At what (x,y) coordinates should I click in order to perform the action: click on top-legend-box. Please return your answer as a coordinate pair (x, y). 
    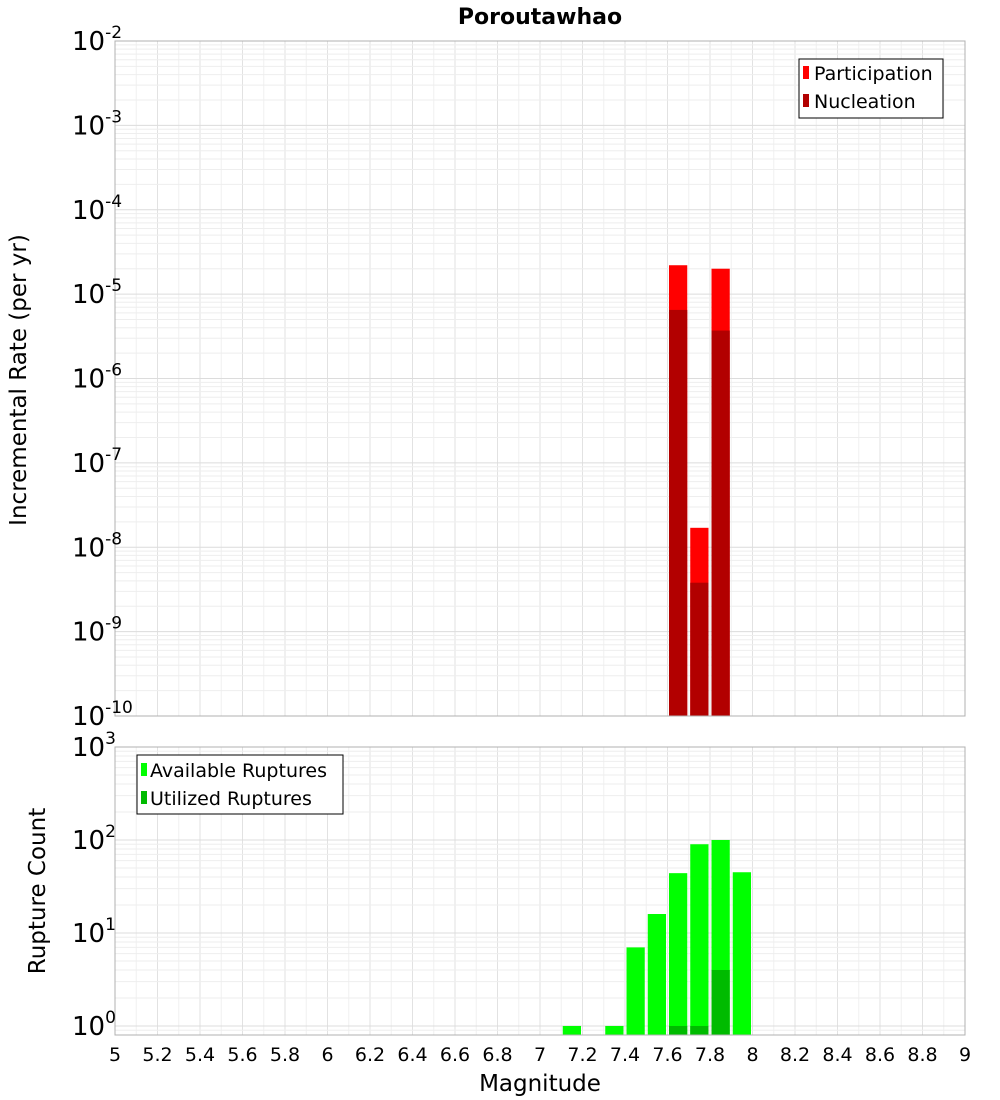
    Looking at the image, I should click on (871, 88).